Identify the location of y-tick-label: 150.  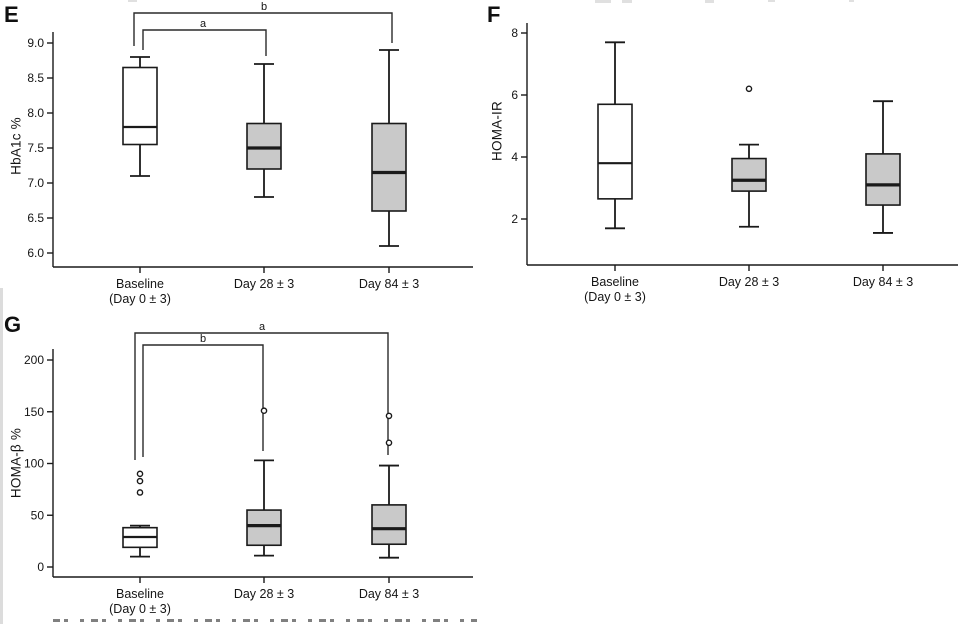
(34, 412).